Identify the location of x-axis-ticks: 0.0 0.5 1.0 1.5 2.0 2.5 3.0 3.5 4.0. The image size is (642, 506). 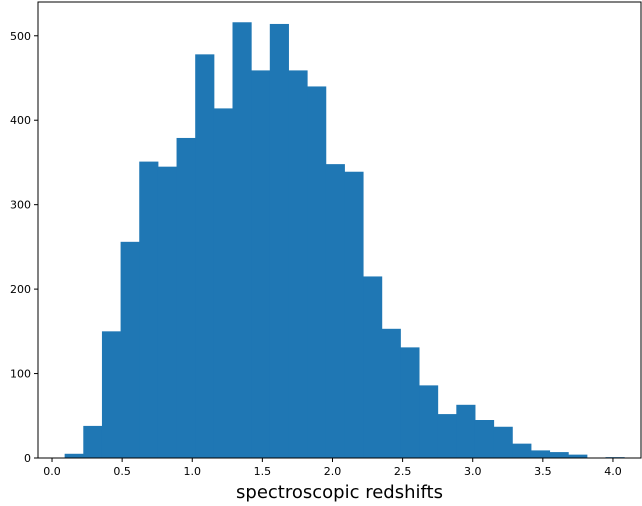
(332, 468).